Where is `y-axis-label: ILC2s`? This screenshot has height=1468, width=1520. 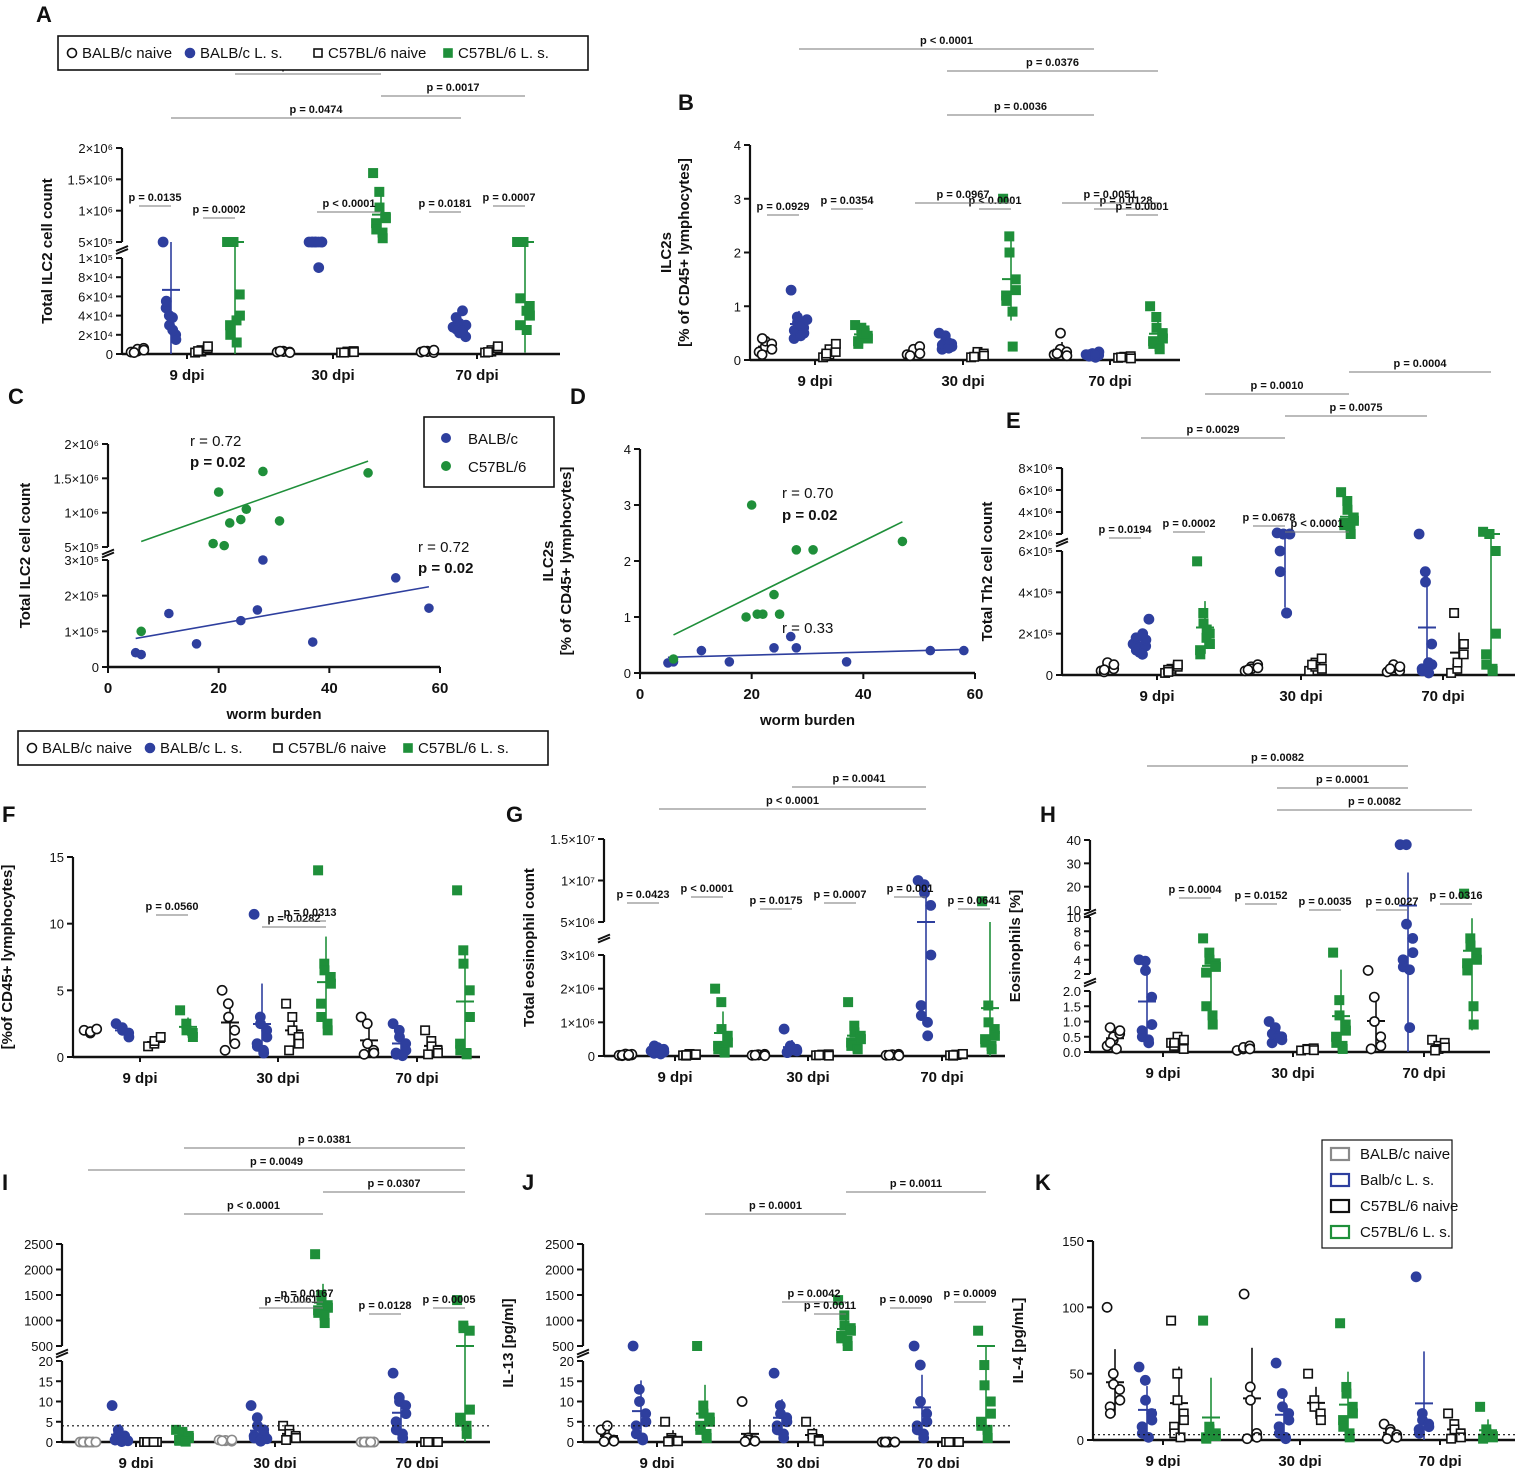
y-axis-label: ILC2s is located at coordinates (666, 252).